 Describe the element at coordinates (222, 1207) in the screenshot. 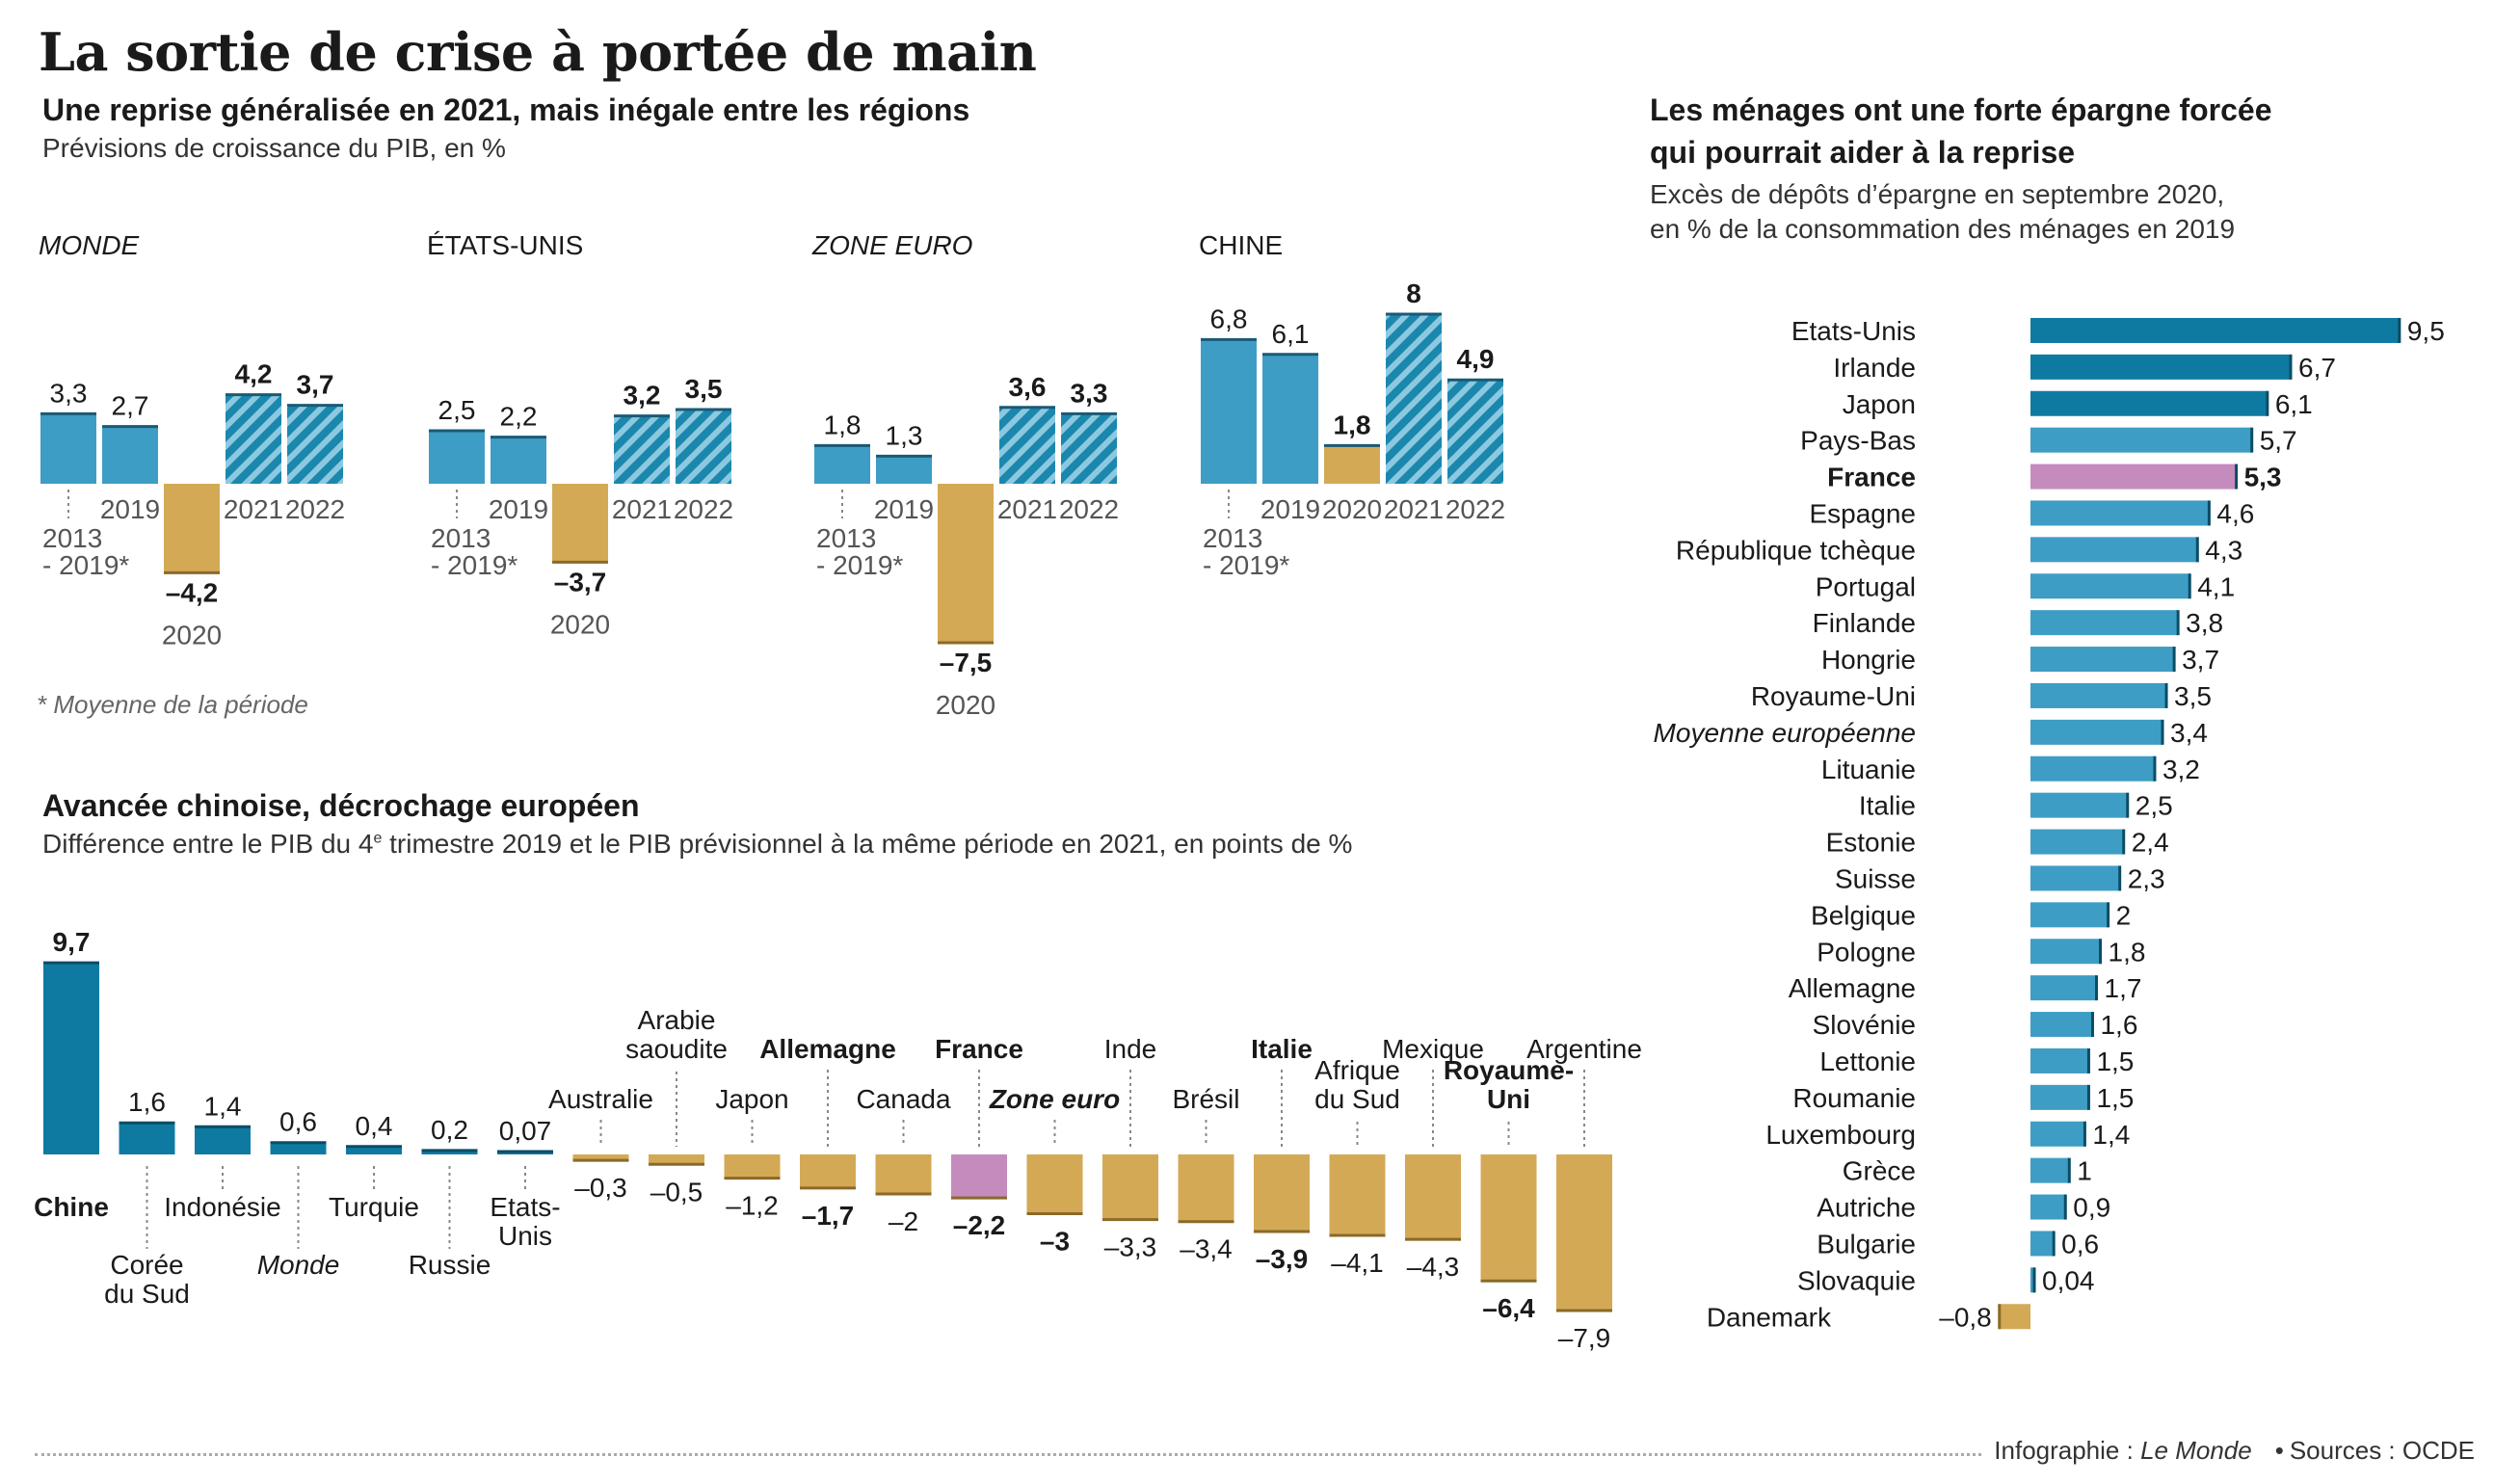

I see `gdp-cat-2-0: Indonésie` at that location.